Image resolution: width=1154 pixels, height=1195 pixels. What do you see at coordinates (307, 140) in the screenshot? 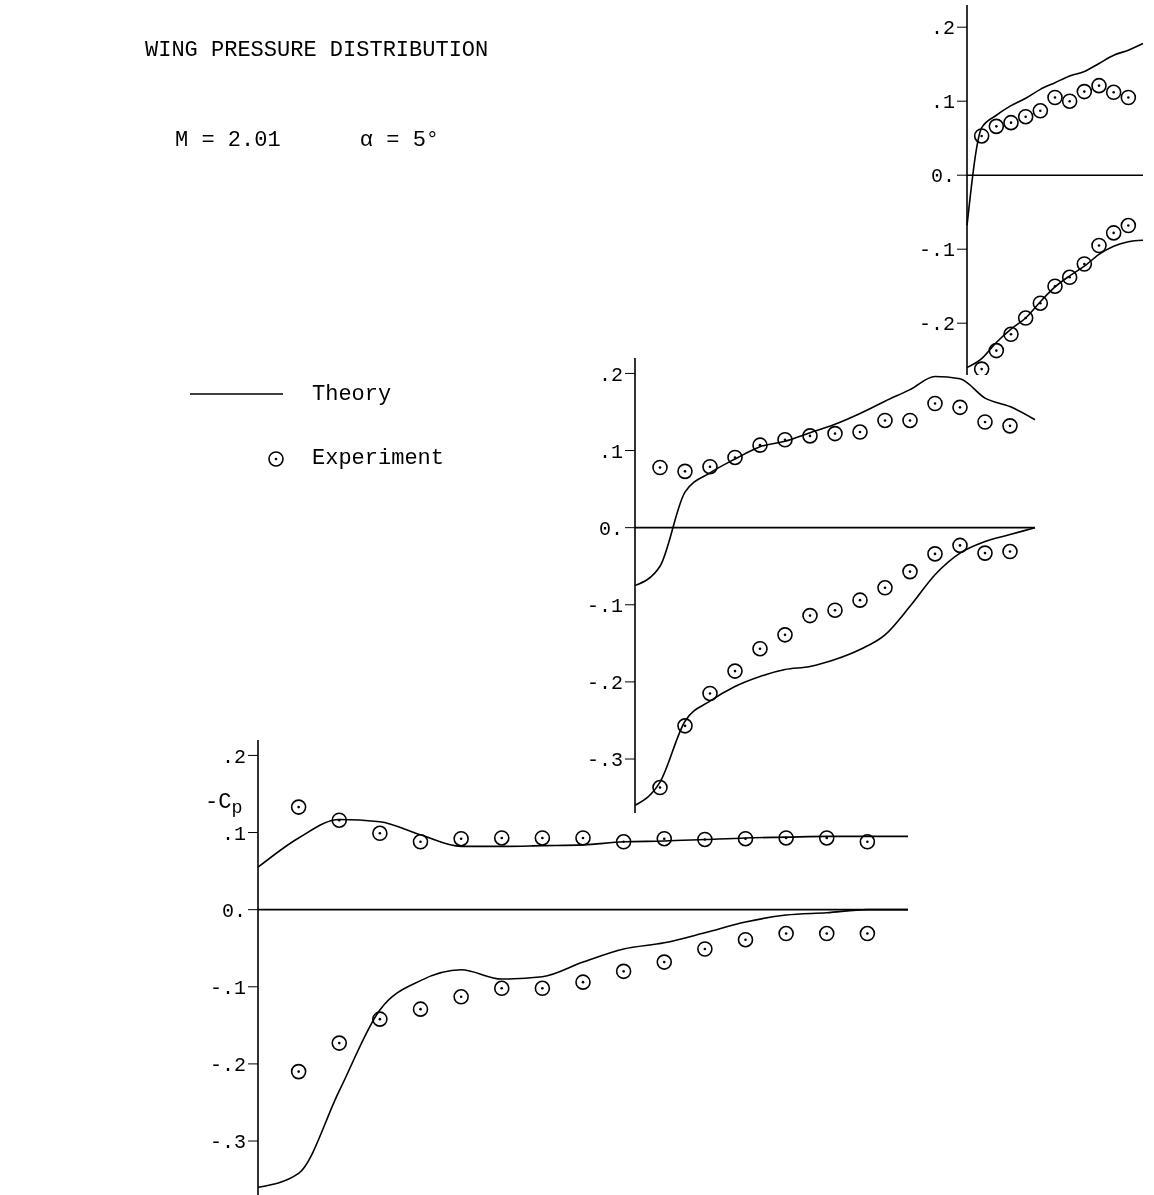
I see `text: M = 2.01 α = 5°` at bounding box center [307, 140].